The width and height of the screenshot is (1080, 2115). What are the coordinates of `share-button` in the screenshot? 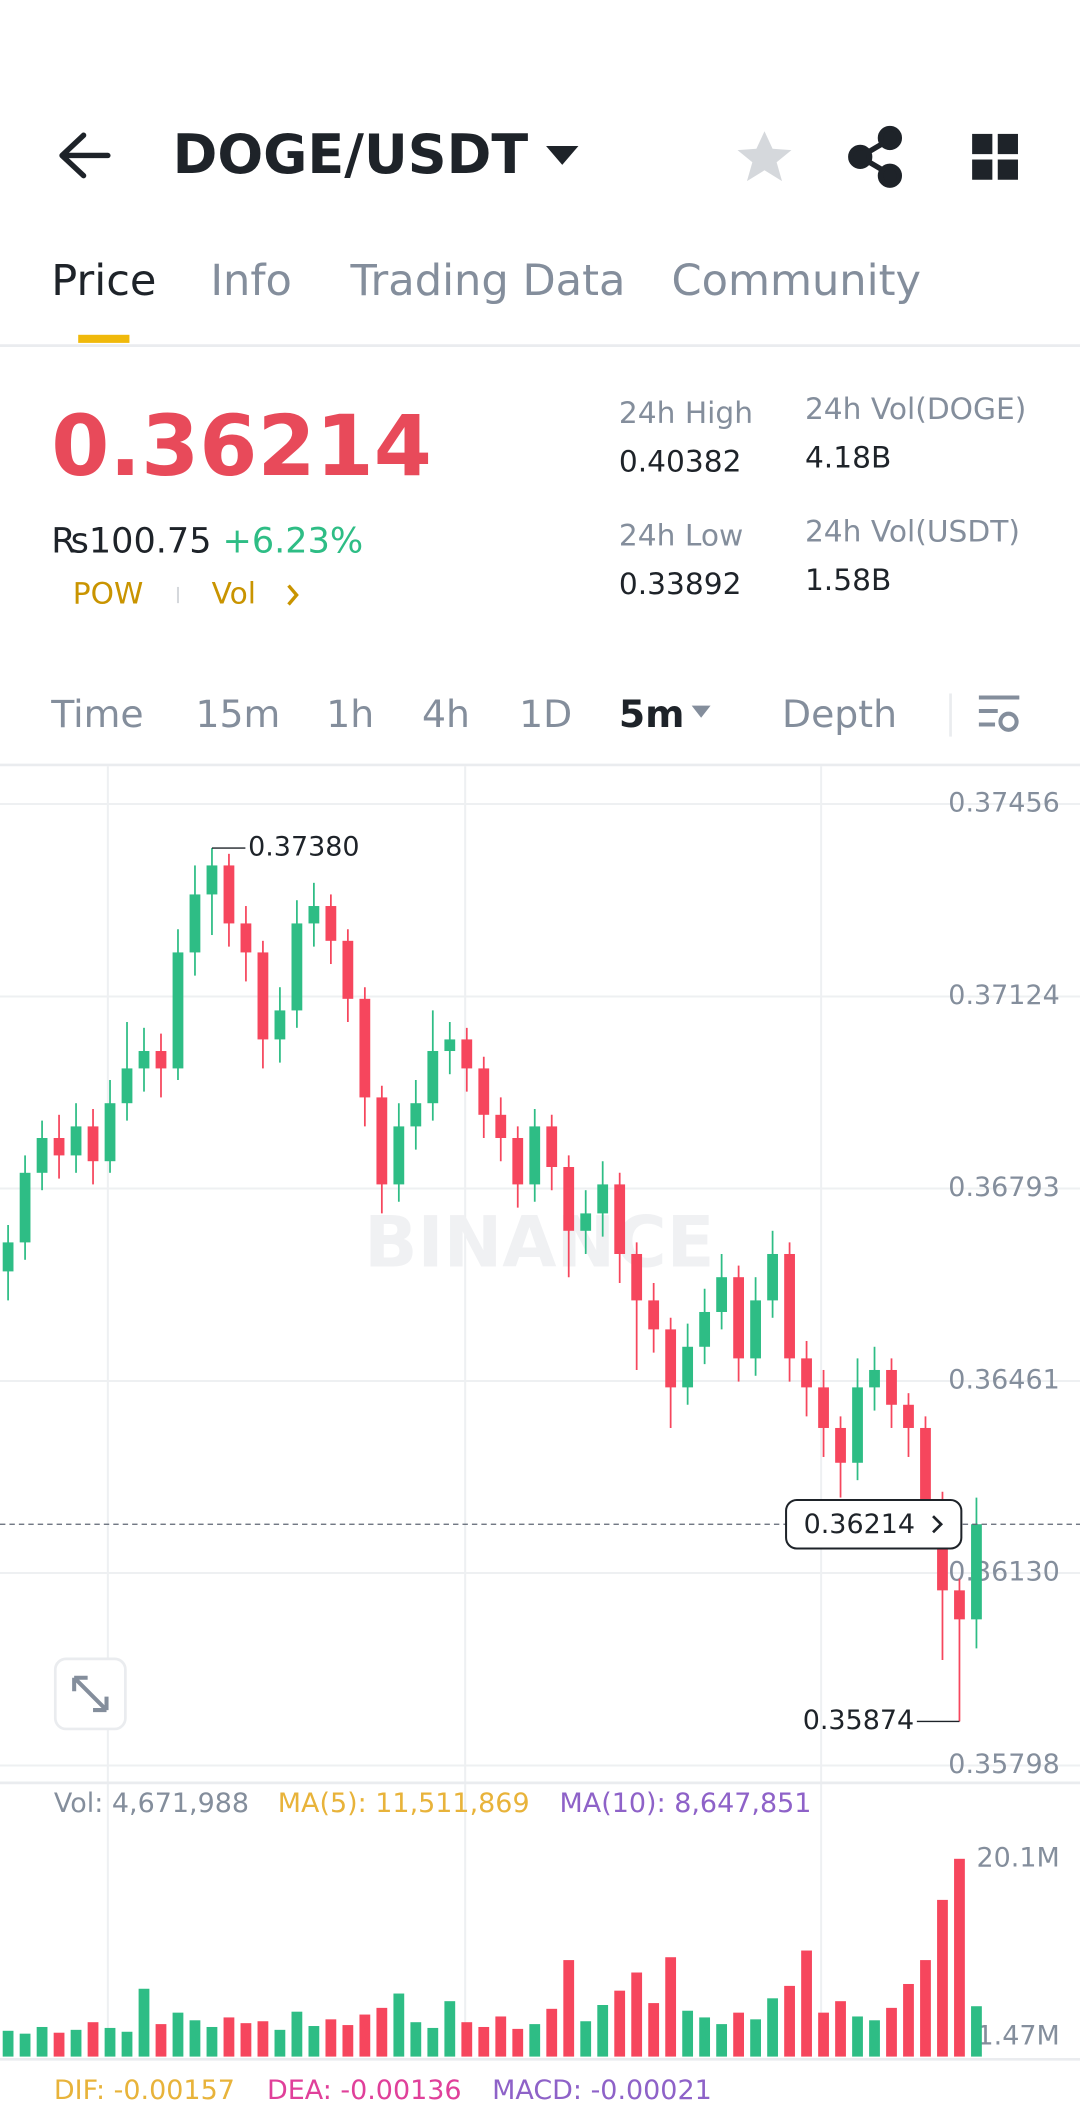 It's located at (875, 156).